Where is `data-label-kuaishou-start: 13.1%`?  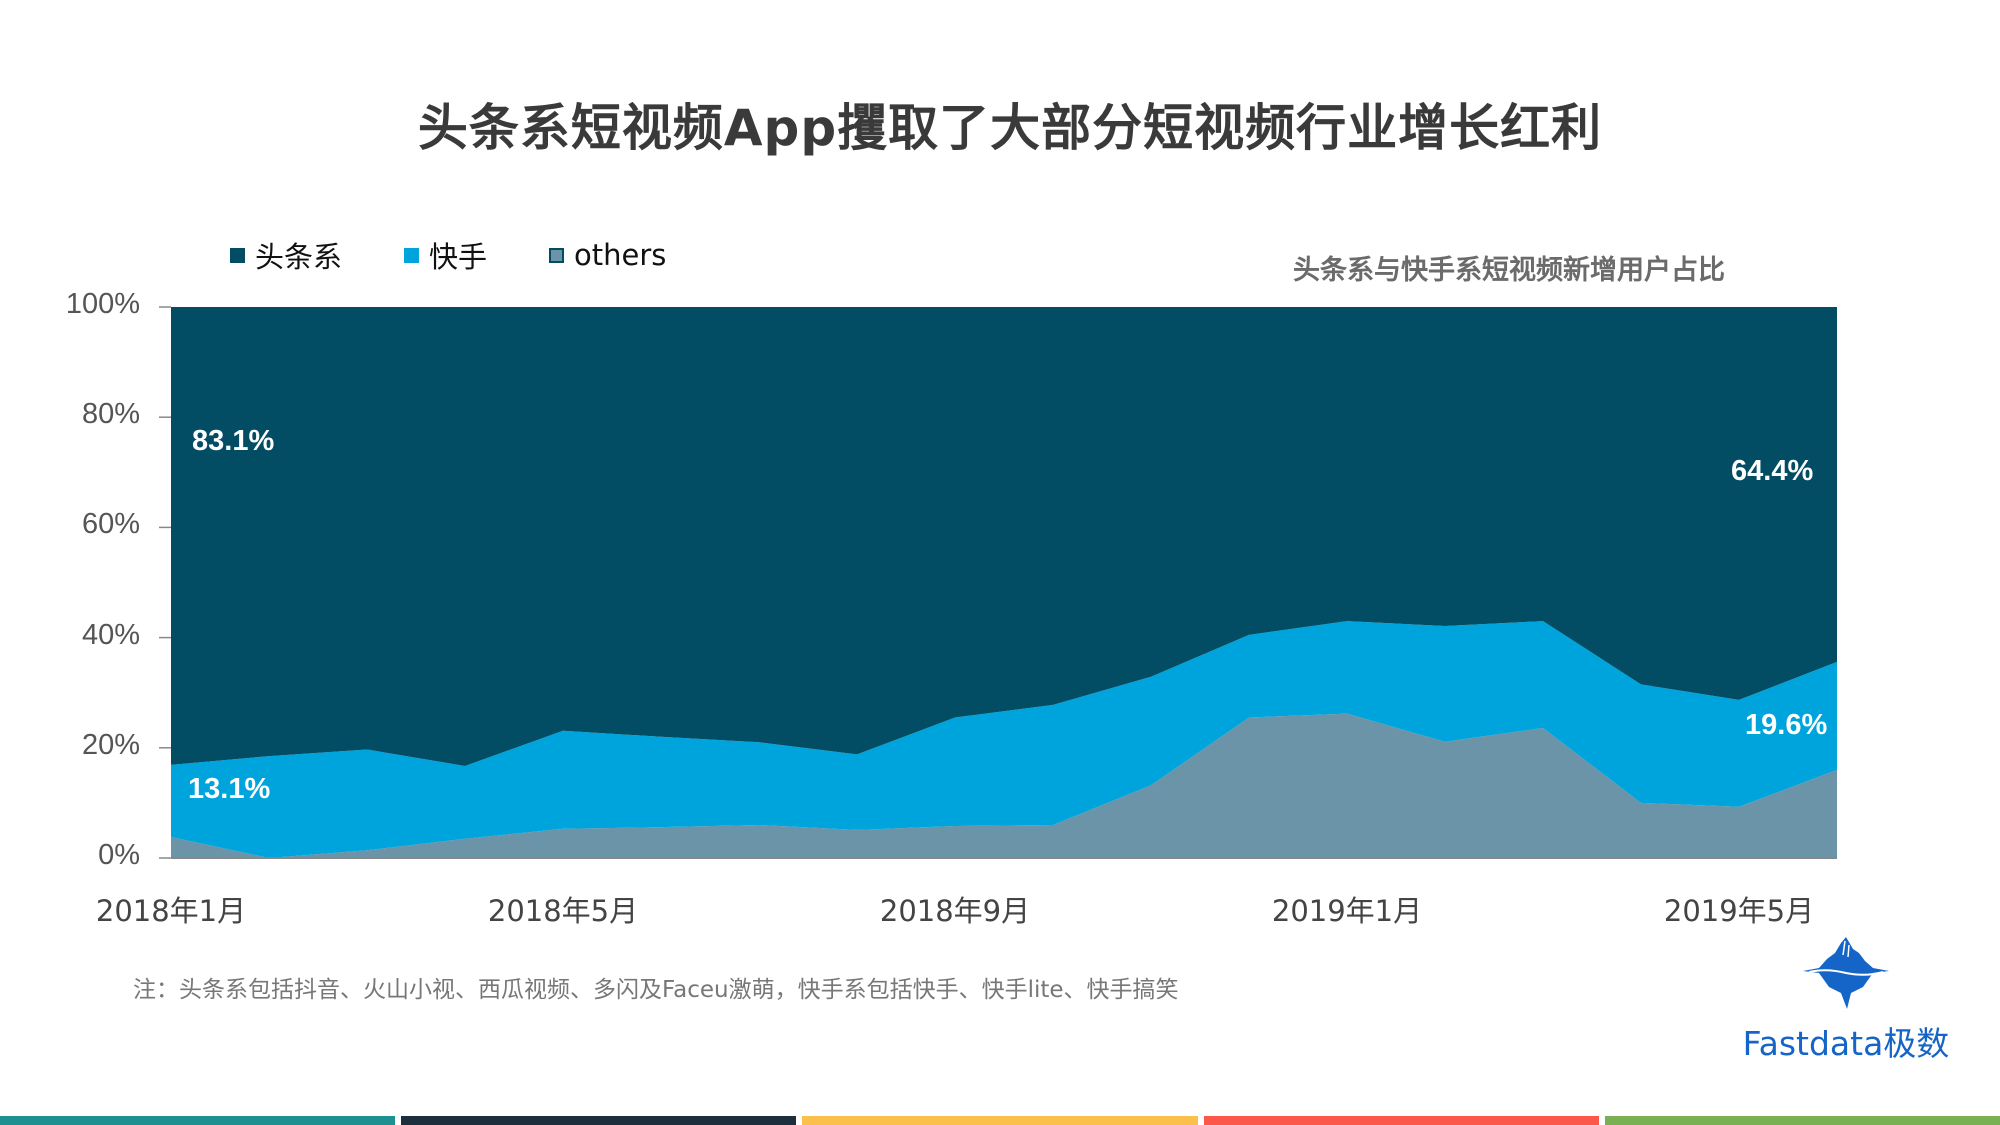 data-label-kuaishou-start: 13.1% is located at coordinates (229, 789).